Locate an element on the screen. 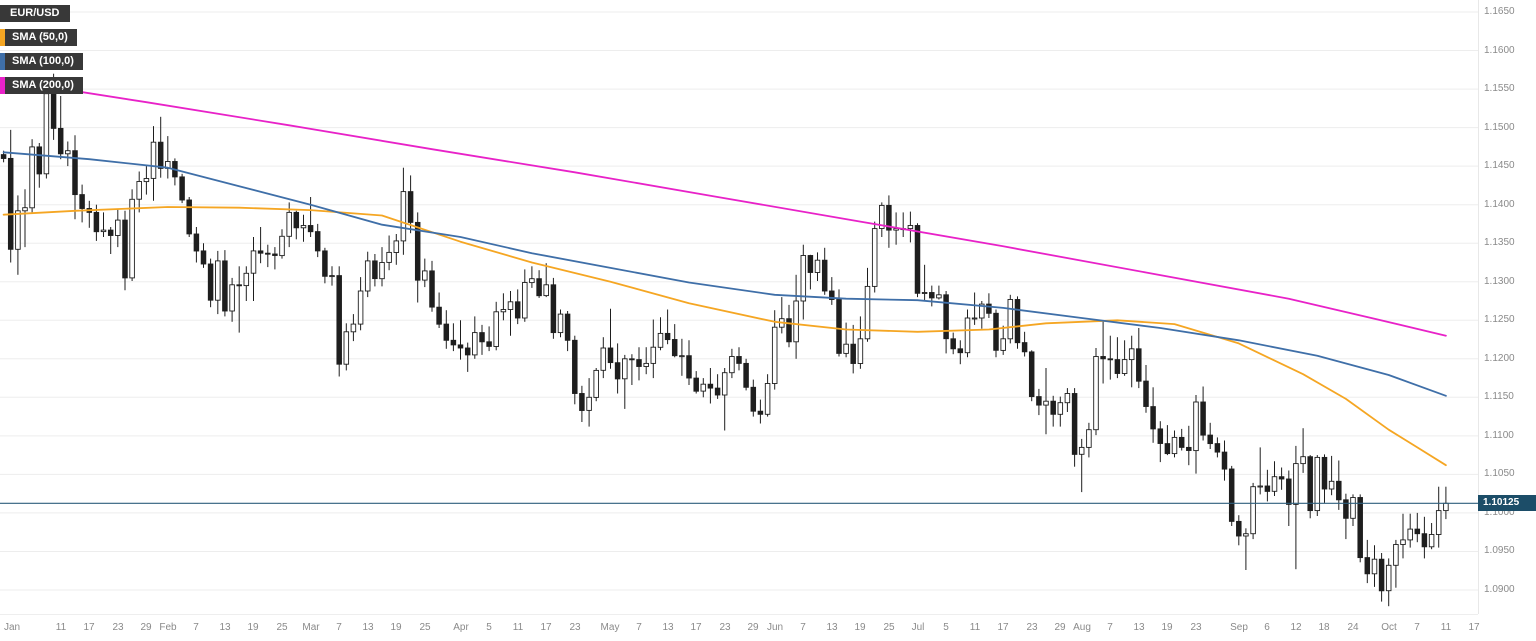  date-axis-label: Mar is located at coordinates (311, 627).